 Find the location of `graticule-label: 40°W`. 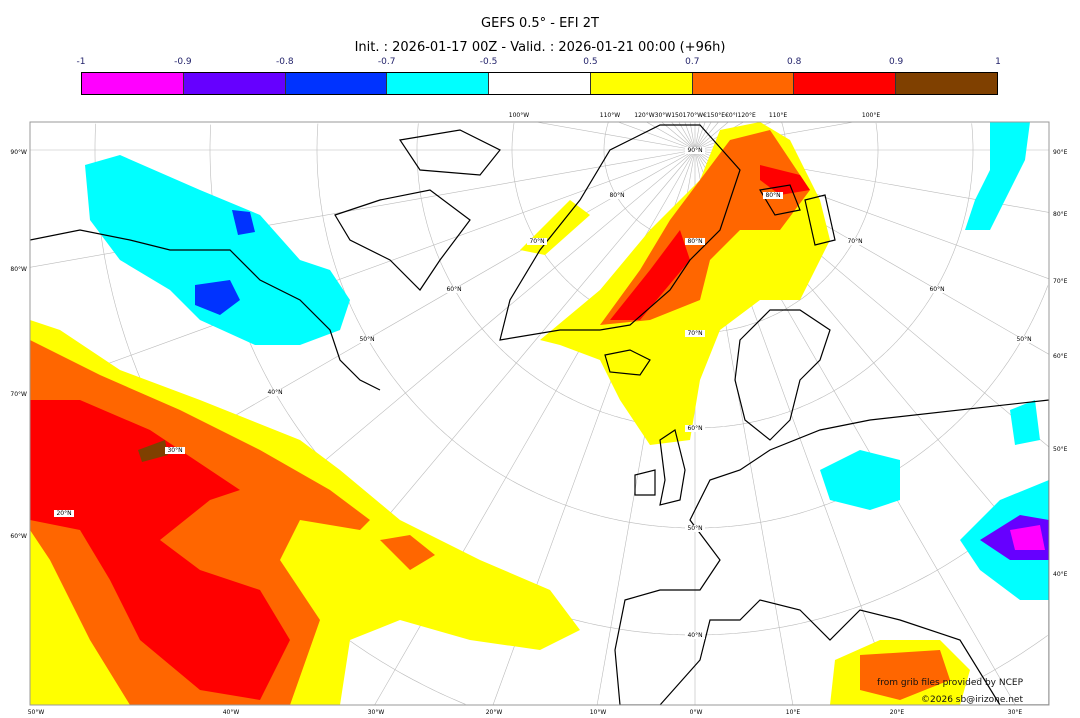

graticule-label: 40°W is located at coordinates (231, 712).